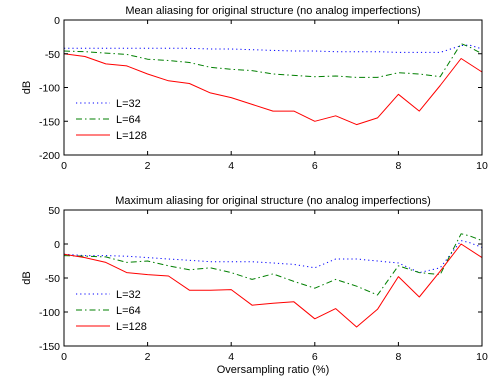 The width and height of the screenshot is (494, 385). I want to click on y-tick-label: -200, so click(49, 156).